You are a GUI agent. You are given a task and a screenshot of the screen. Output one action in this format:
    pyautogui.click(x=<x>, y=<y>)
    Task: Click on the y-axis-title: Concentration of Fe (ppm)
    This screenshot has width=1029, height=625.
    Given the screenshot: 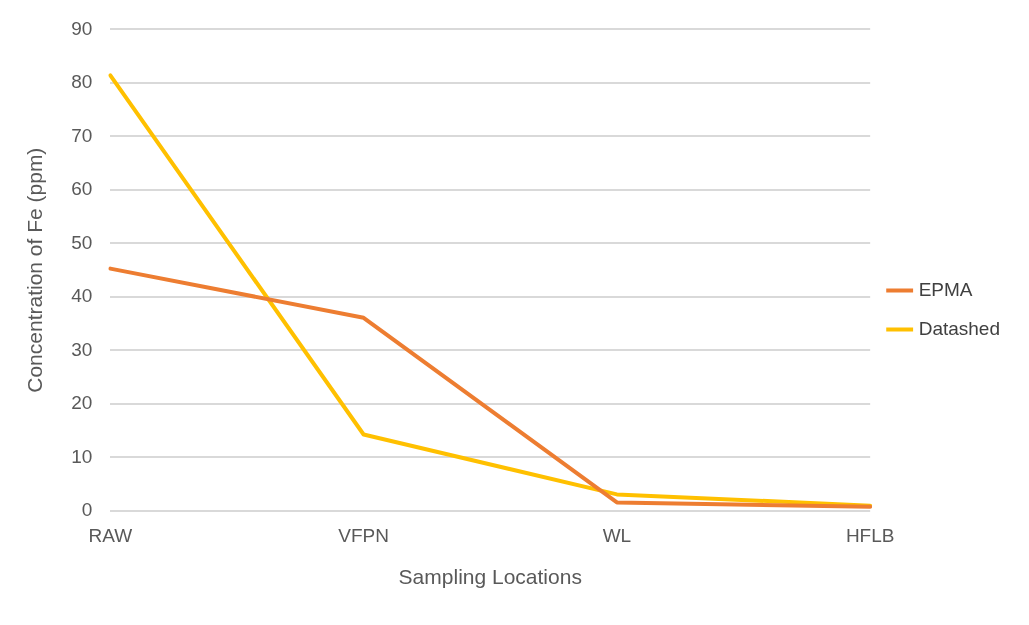 What is the action you would take?
    pyautogui.click(x=35, y=270)
    